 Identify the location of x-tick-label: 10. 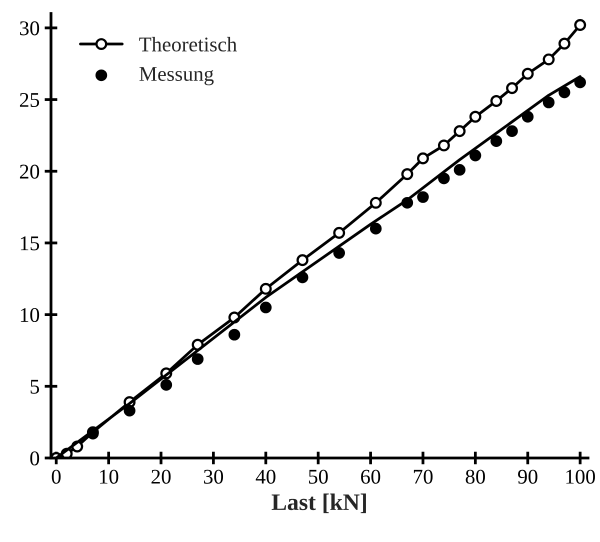
(109, 477).